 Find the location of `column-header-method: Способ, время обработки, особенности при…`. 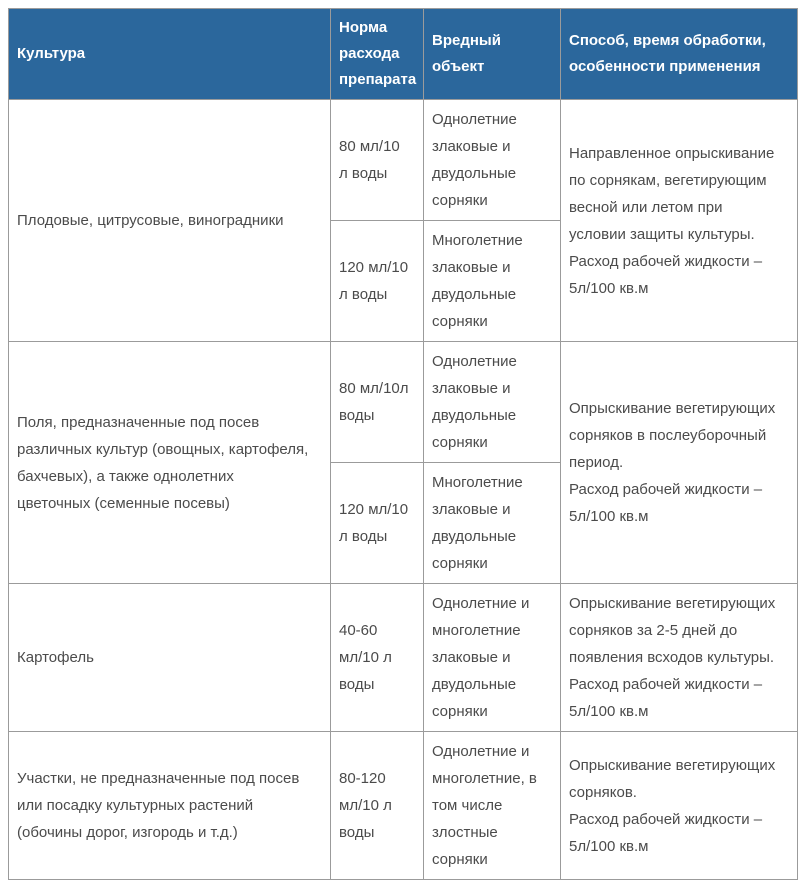

column-header-method: Способ, время обработки, особенности при… is located at coordinates (679, 54).